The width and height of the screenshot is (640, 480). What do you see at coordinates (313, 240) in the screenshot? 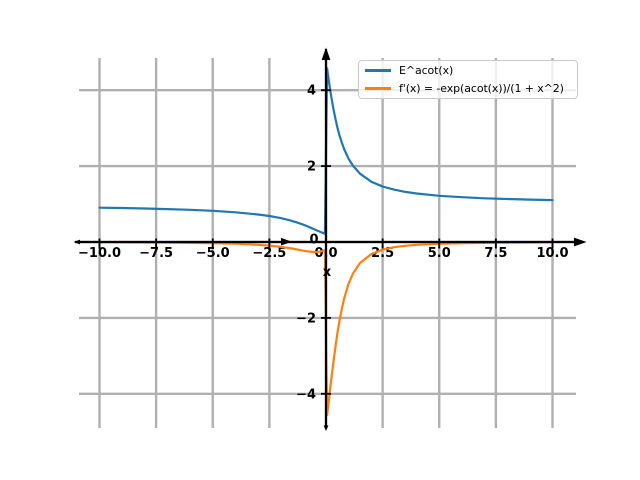
I see `y-tick-label: 0` at bounding box center [313, 240].